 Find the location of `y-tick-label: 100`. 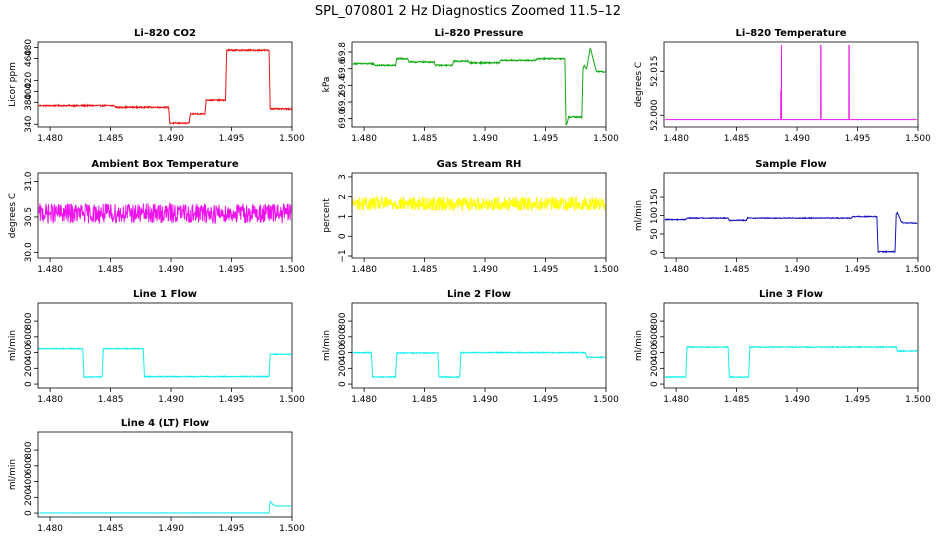

y-tick-label: 100 is located at coordinates (655, 215).